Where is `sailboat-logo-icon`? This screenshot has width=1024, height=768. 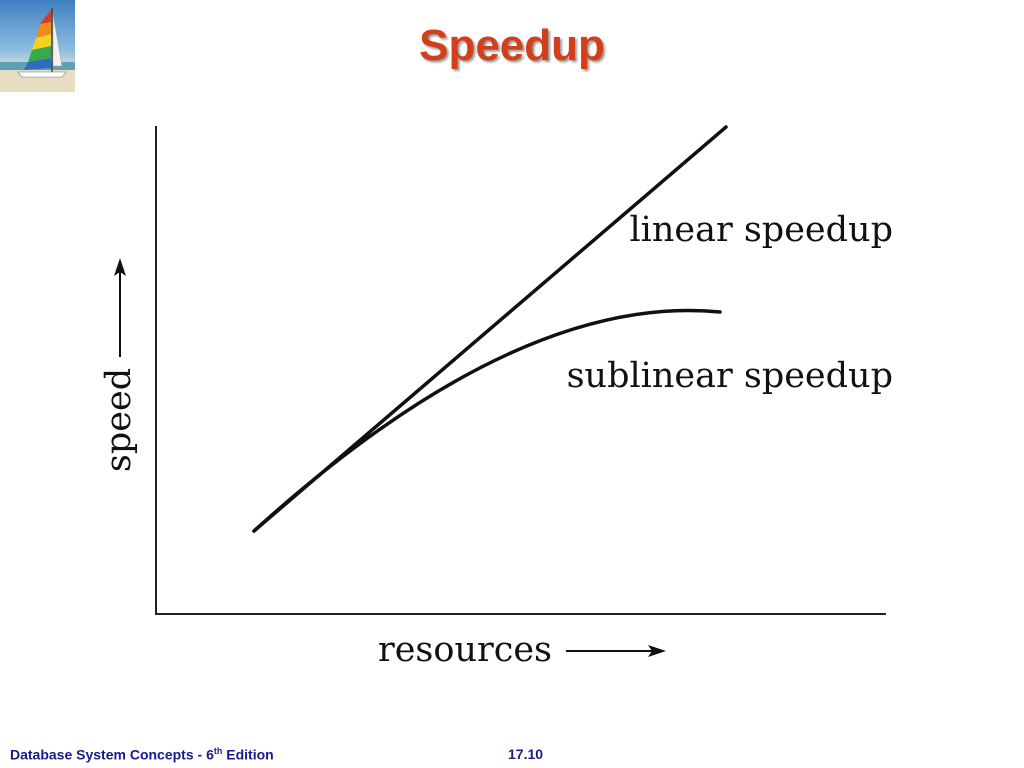
sailboat-logo-icon is located at coordinates (37, 46).